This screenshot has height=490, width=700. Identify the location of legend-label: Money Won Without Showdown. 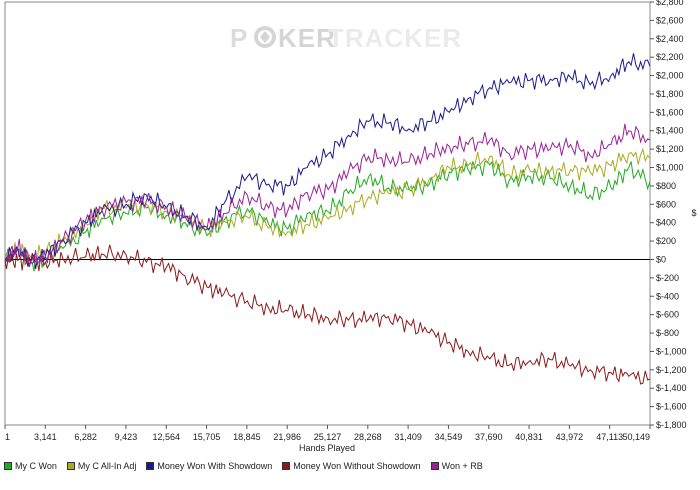
(357, 466).